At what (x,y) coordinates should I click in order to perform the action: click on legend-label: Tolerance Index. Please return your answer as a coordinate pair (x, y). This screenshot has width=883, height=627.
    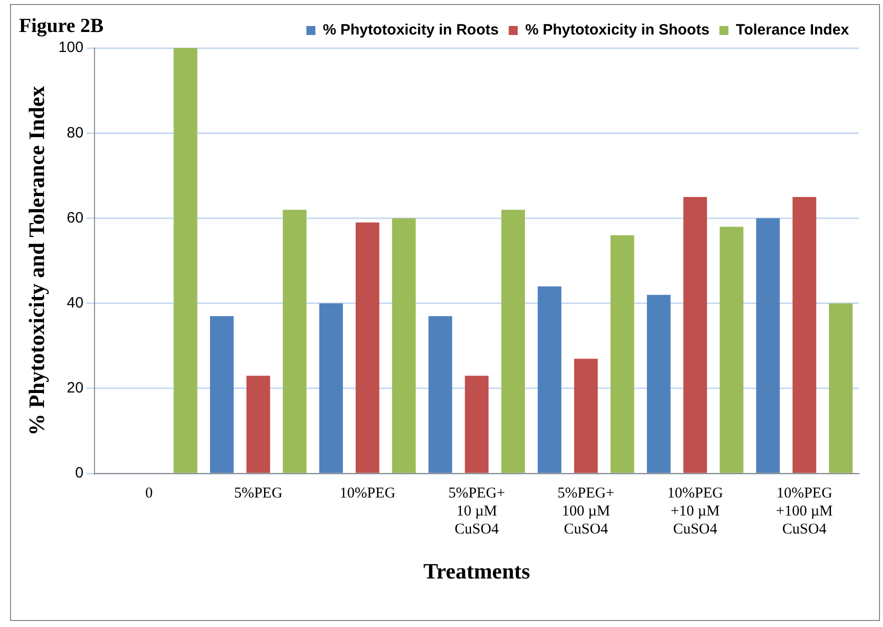
    Looking at the image, I should click on (793, 30).